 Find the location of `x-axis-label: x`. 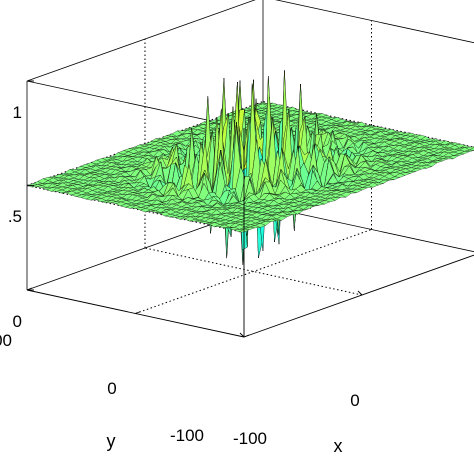

x-axis-label: x is located at coordinates (338, 446).